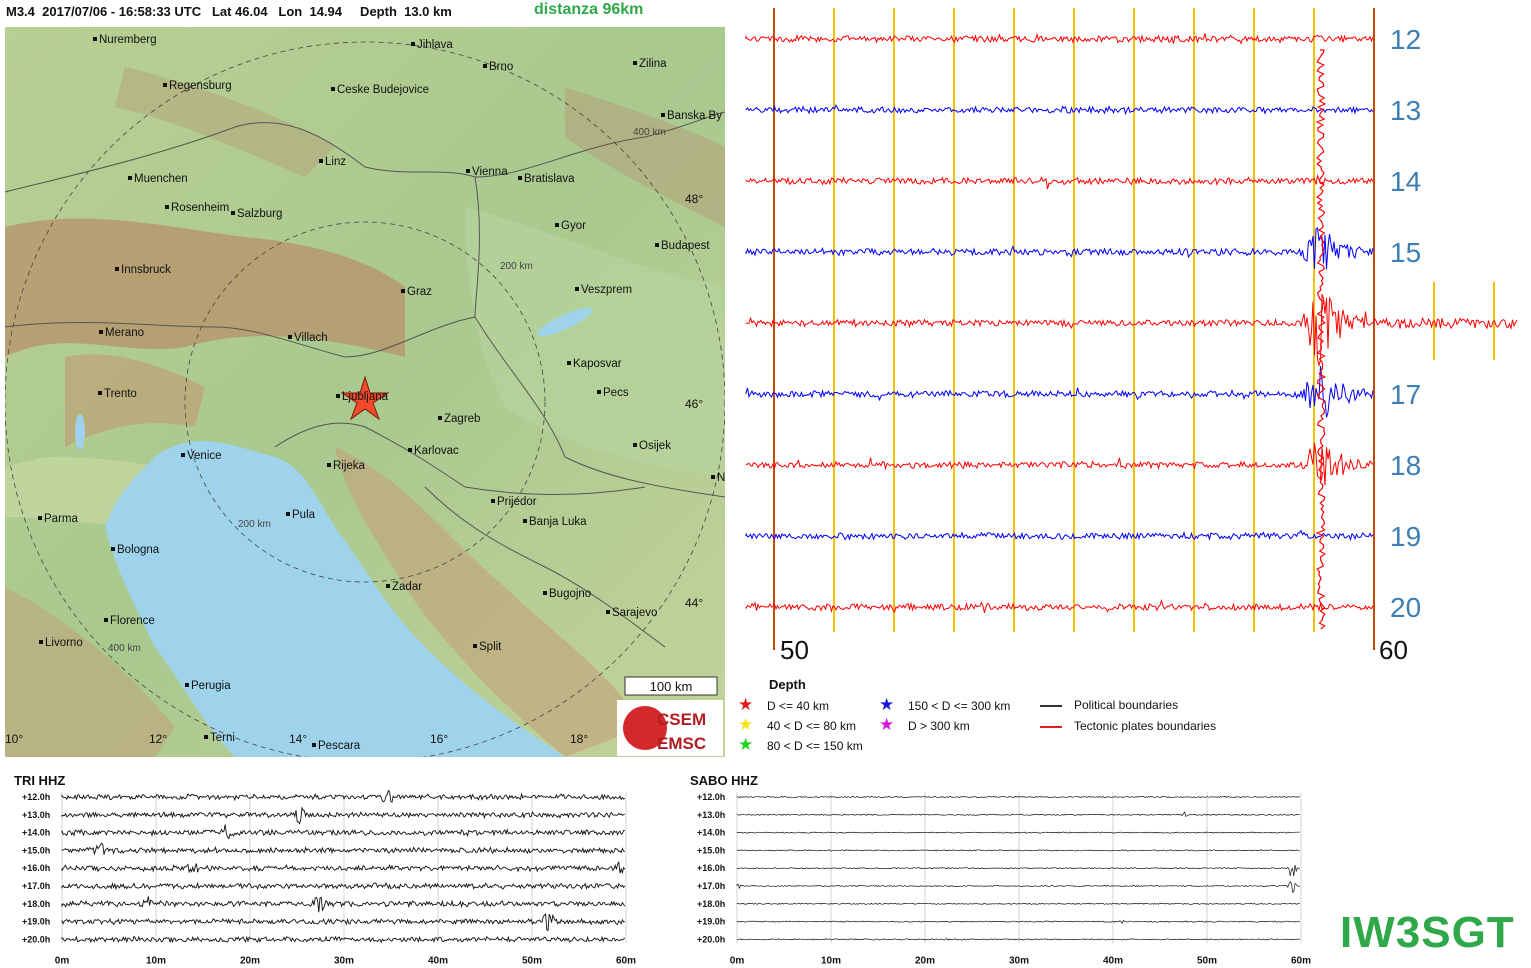  Describe the element at coordinates (653, 64) in the screenshot. I see `city-label: Zilina` at that location.